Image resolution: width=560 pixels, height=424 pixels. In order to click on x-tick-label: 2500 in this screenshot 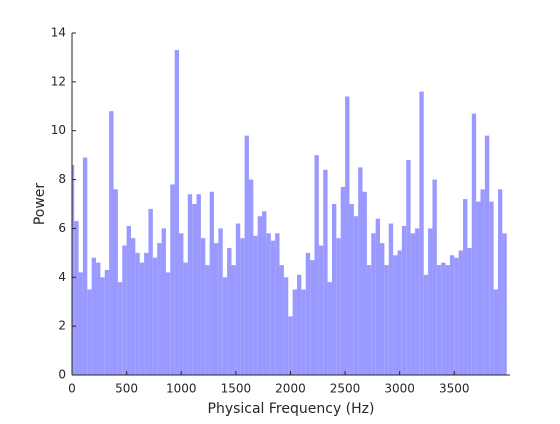, I will do `click(345, 389)`.